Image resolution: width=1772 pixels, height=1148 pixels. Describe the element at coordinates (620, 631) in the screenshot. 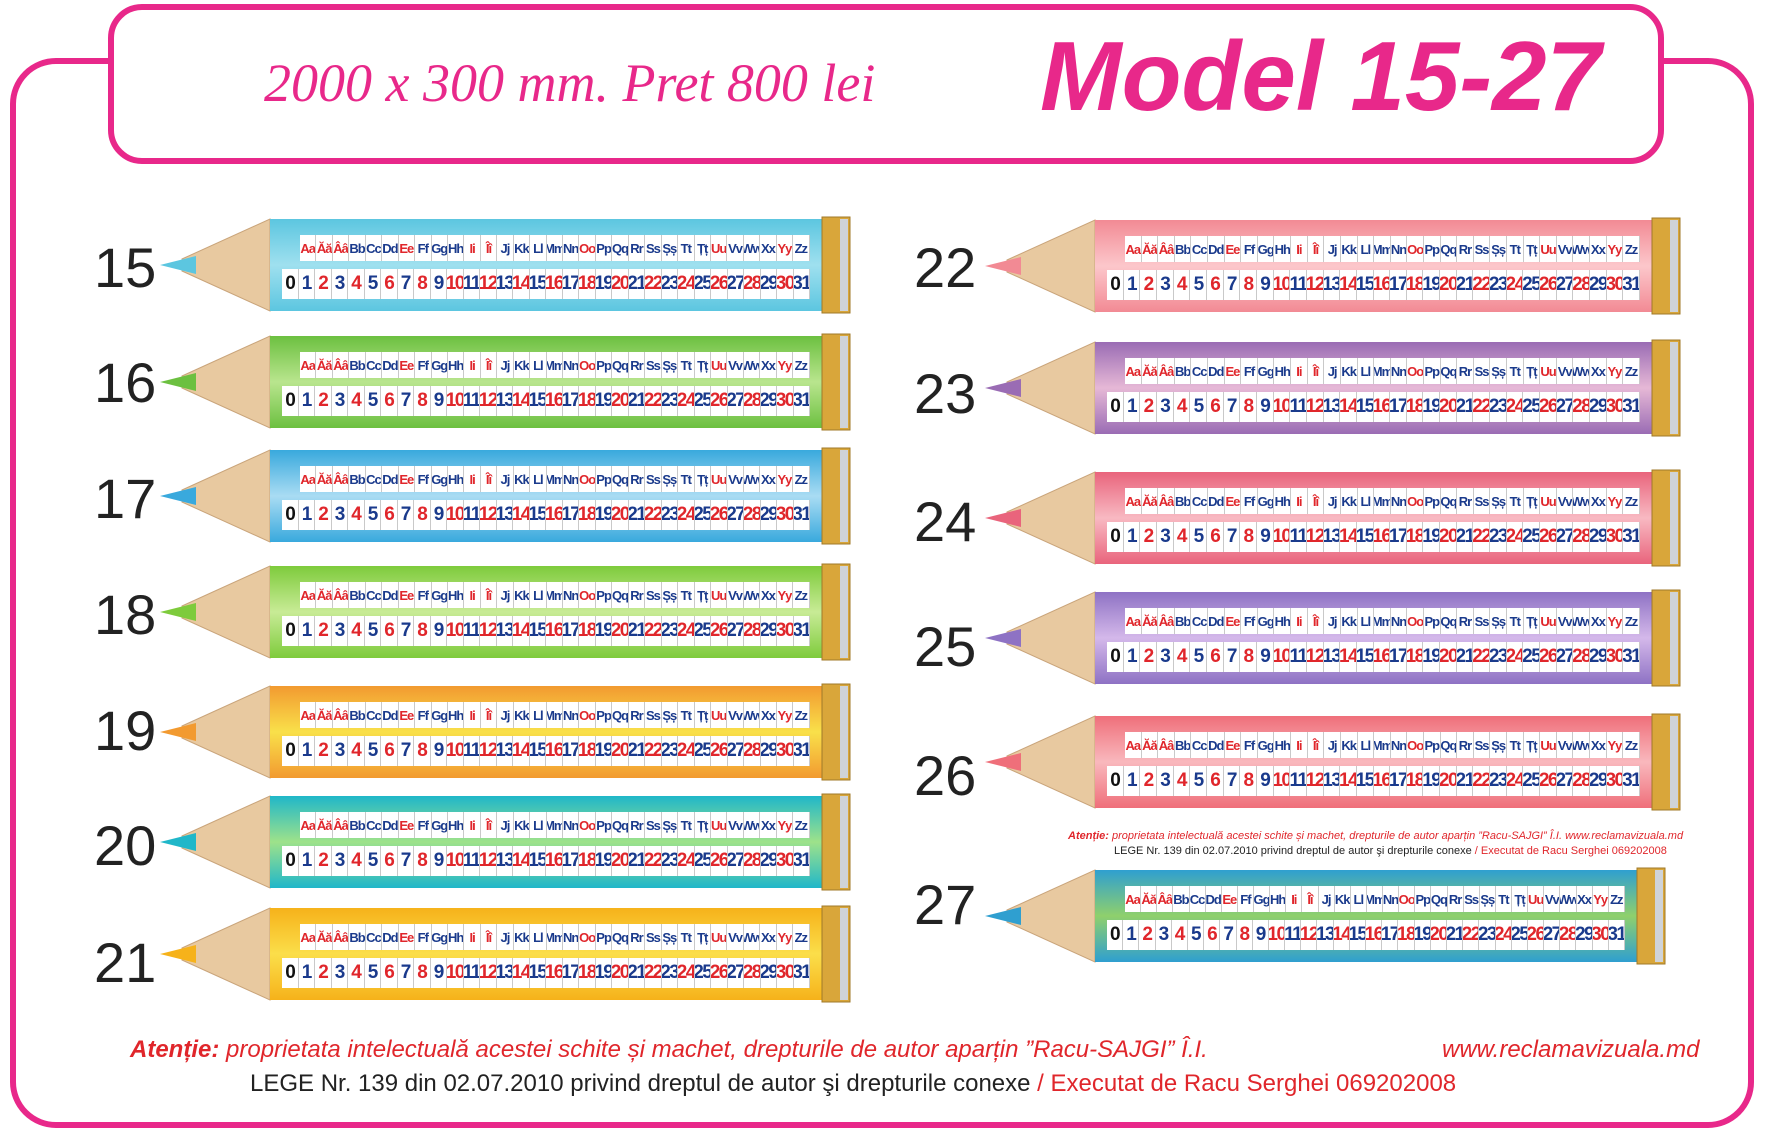

I see `digit-cell: 20` at that location.